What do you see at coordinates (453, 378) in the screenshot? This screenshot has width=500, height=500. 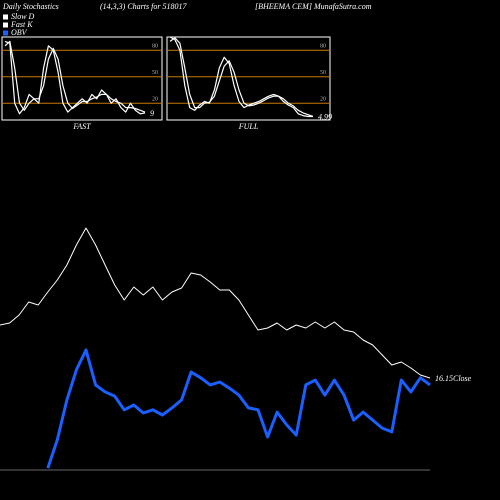 I see `annotation: 16.15Close` at bounding box center [453, 378].